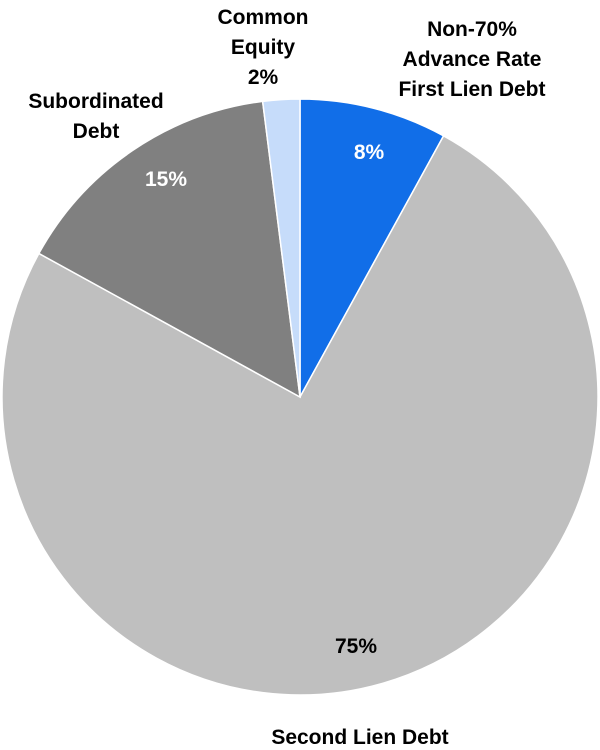 The image size is (600, 750). What do you see at coordinates (359, 737) in the screenshot?
I see `category-label-second-lien-debt: Second Lien Debt` at bounding box center [359, 737].